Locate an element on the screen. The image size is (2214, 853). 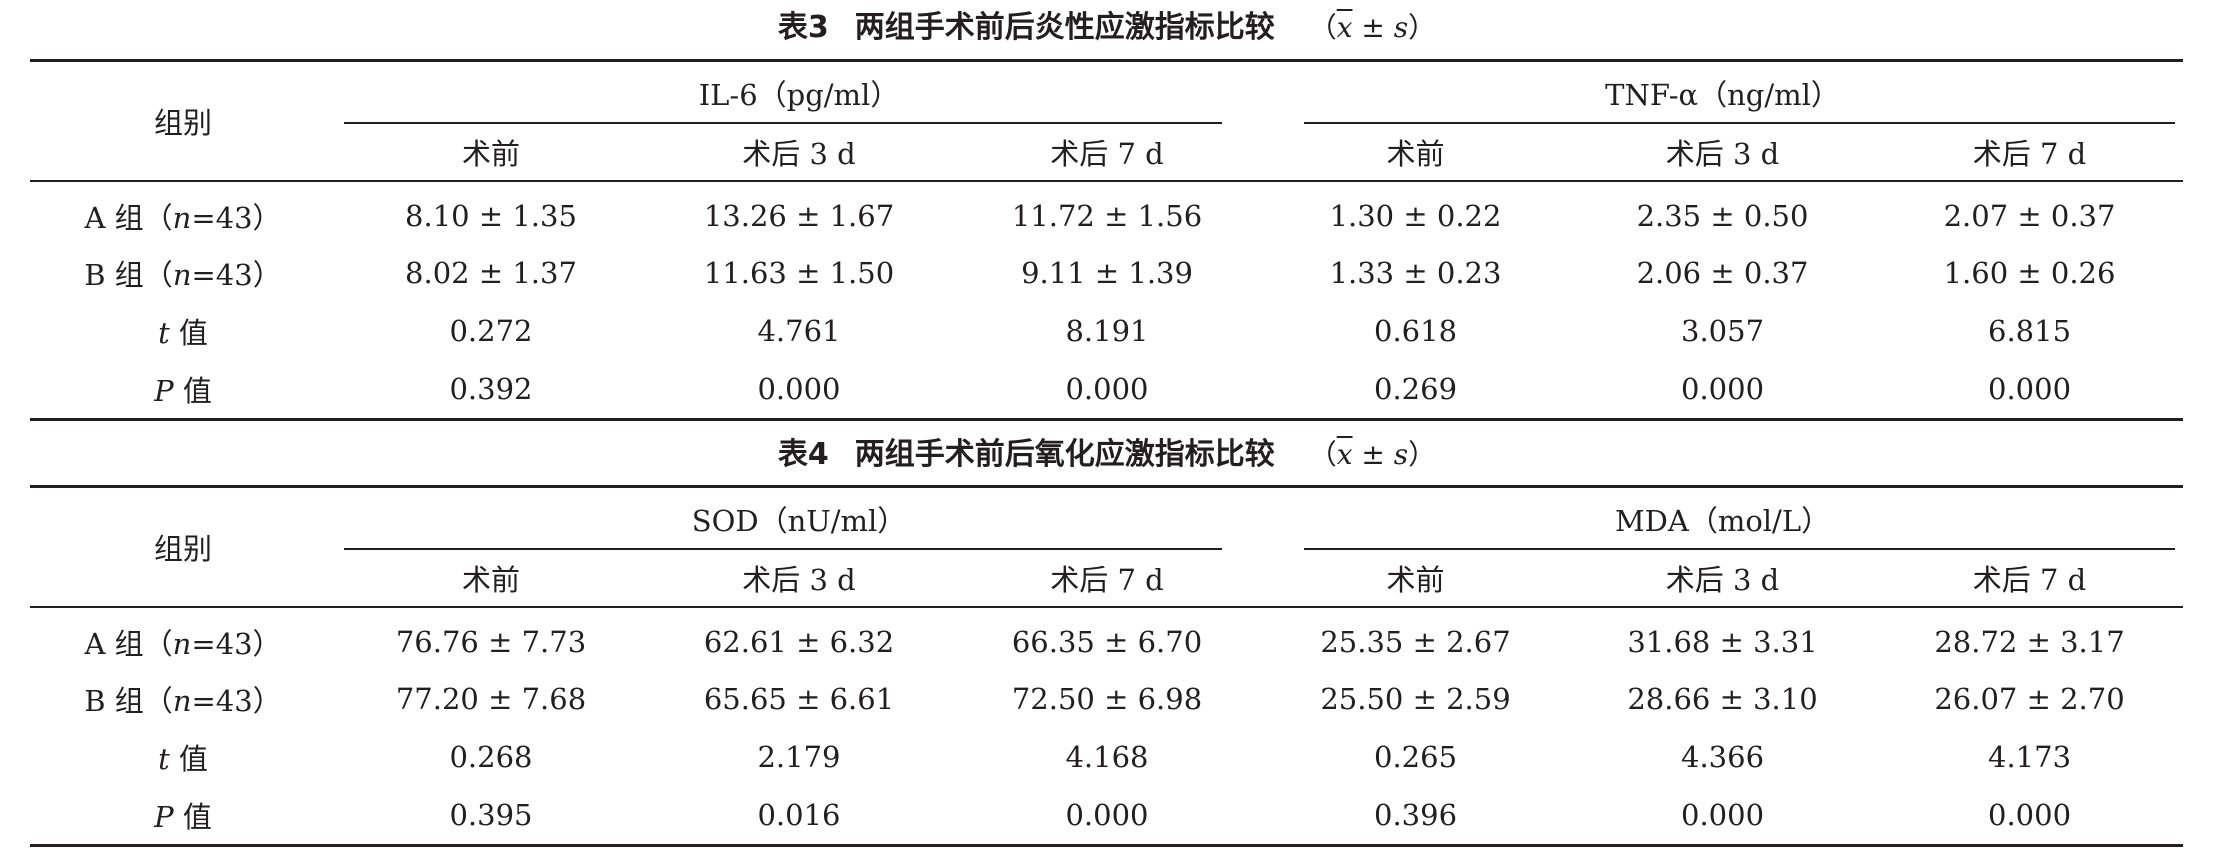
table-cell: 0.396 is located at coordinates (1416, 815).